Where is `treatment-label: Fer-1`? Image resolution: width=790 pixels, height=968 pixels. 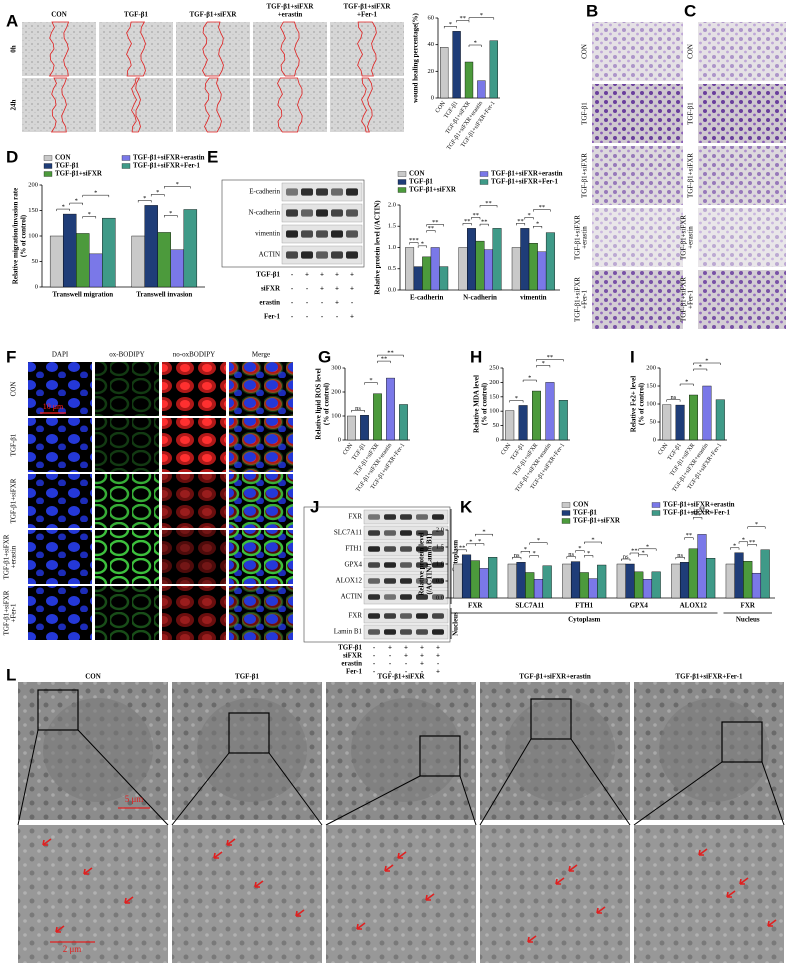 treatment-label: Fer-1 is located at coordinates (354, 672).